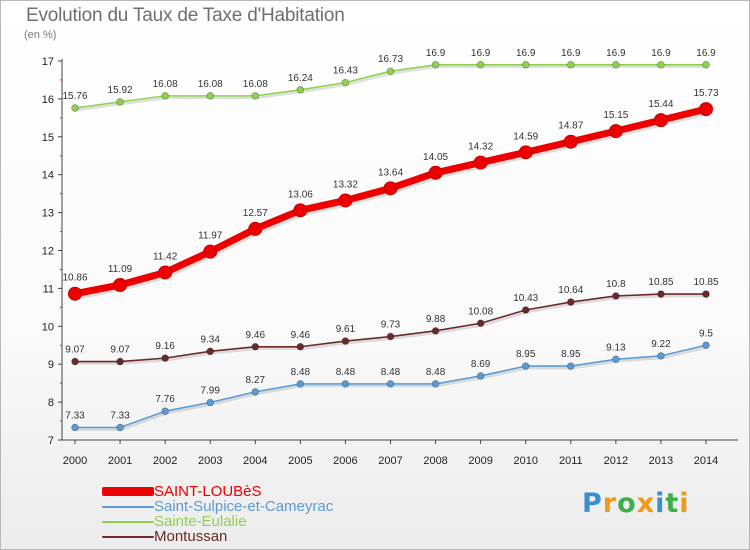 This screenshot has width=750, height=550. Describe the element at coordinates (210, 339) in the screenshot. I see `data-label-montussan: 9.34` at that location.